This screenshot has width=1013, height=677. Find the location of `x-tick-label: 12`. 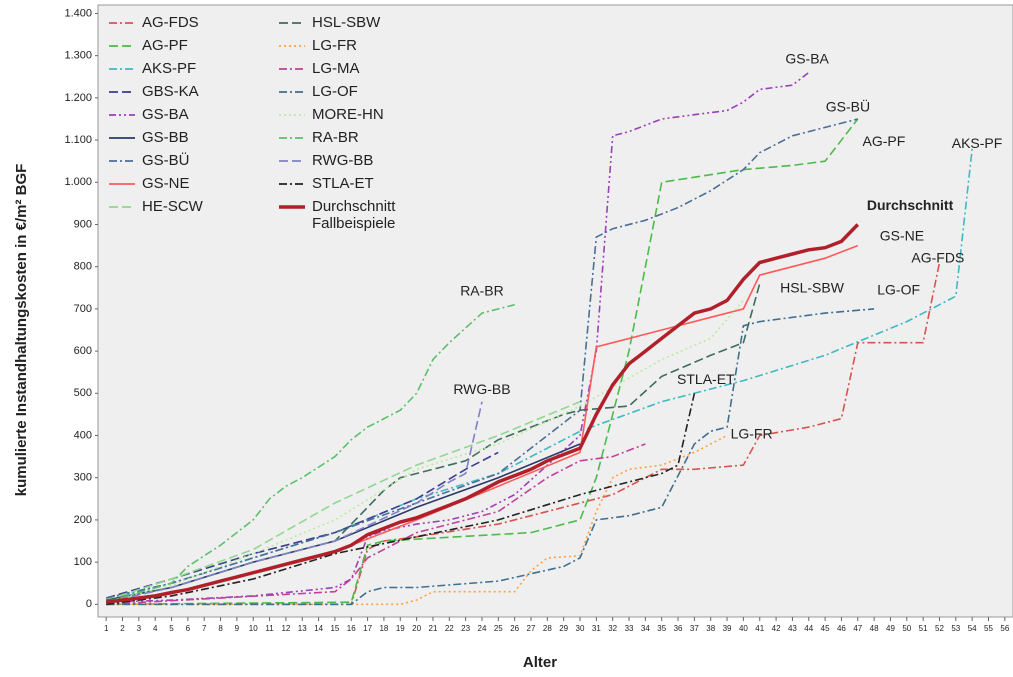

x-tick-label: 12 is located at coordinates (285, 628).